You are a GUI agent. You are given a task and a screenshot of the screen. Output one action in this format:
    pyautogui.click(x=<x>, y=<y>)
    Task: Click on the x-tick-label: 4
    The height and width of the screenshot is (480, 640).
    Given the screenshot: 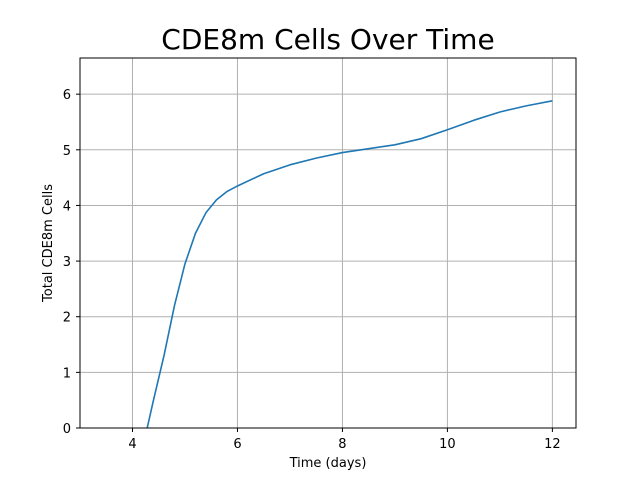 What is the action you would take?
    pyautogui.click(x=132, y=444)
    